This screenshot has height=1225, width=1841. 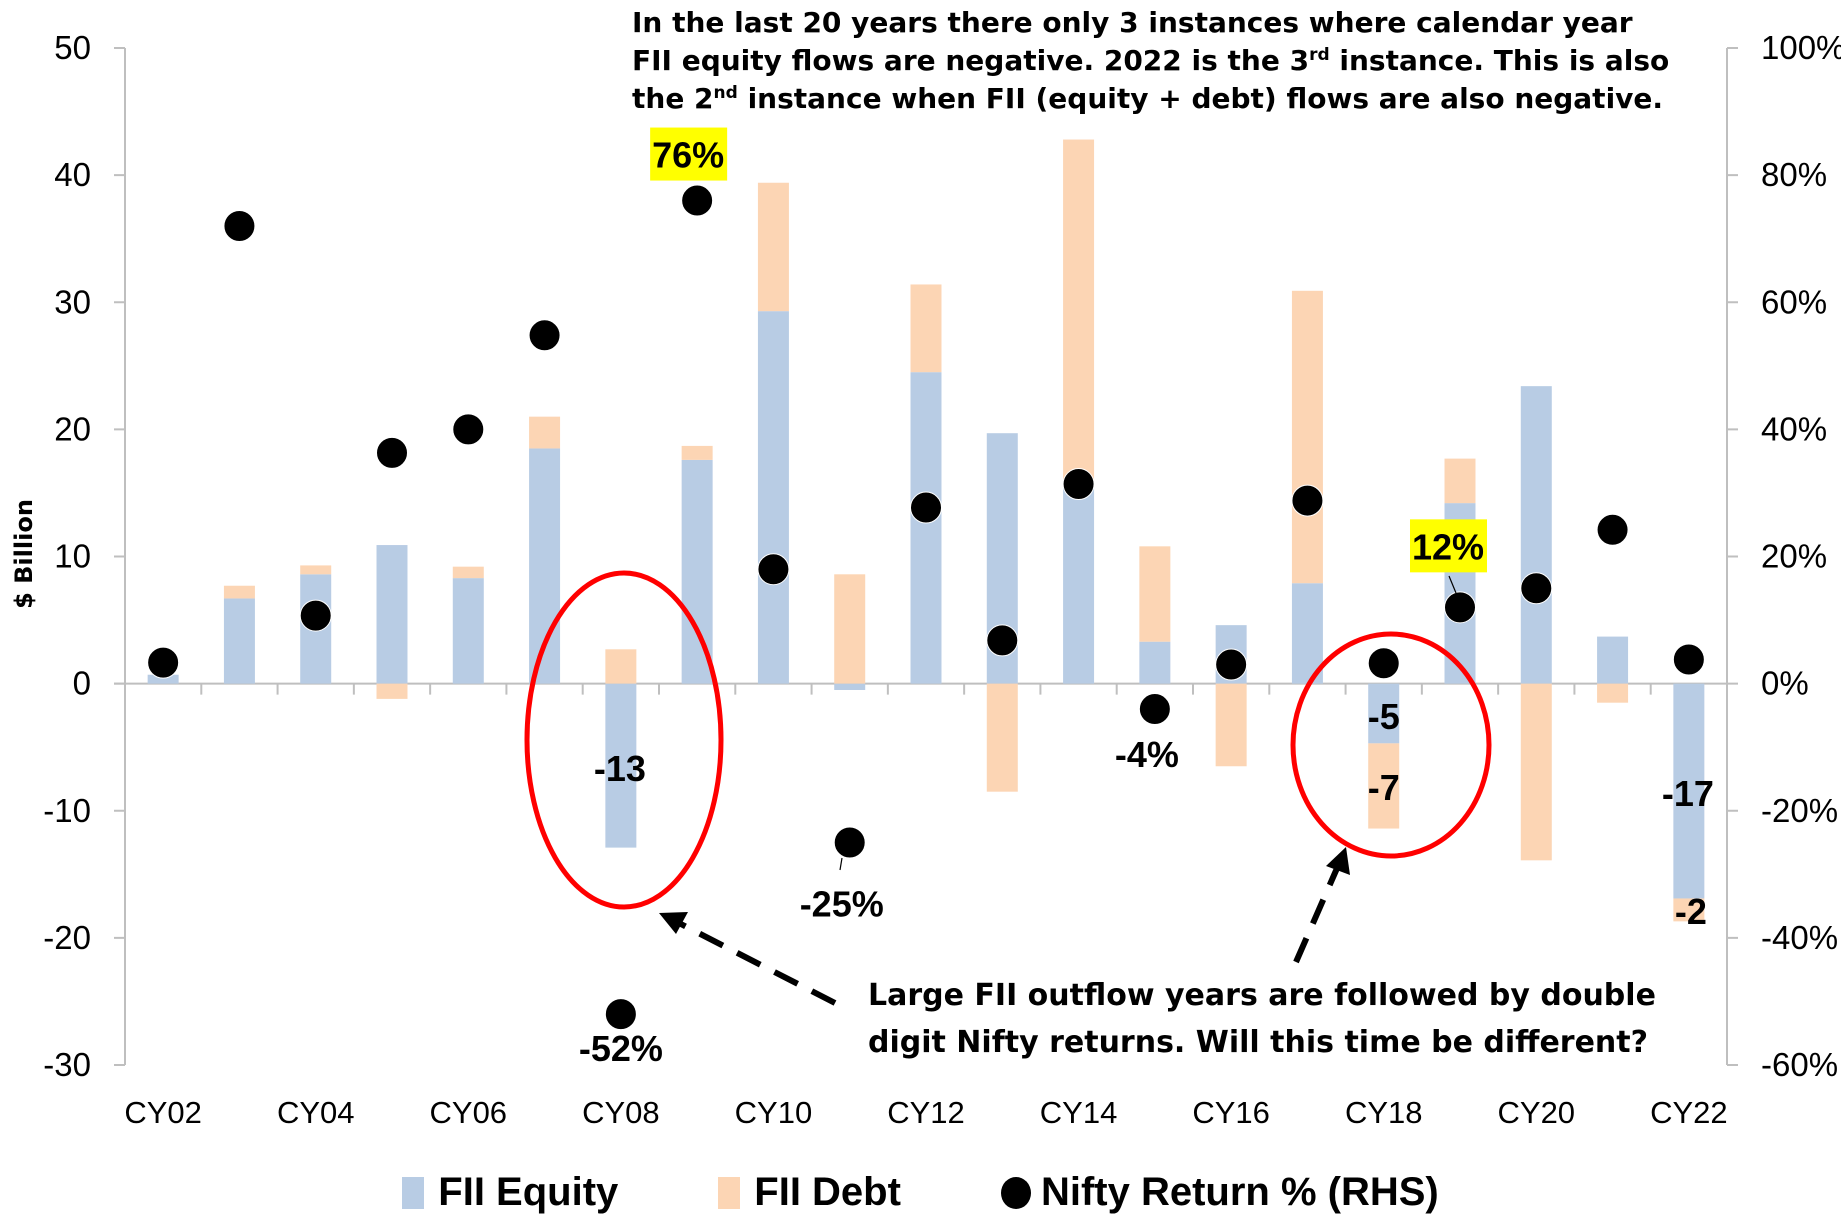 I want to click on y2-tick-label: 40%, so click(x=1794, y=428).